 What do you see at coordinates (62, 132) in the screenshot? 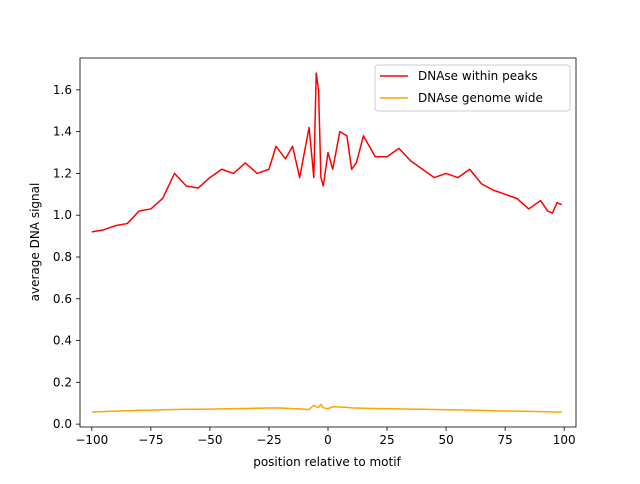
I see `y-tick-label: 1.4` at bounding box center [62, 132].